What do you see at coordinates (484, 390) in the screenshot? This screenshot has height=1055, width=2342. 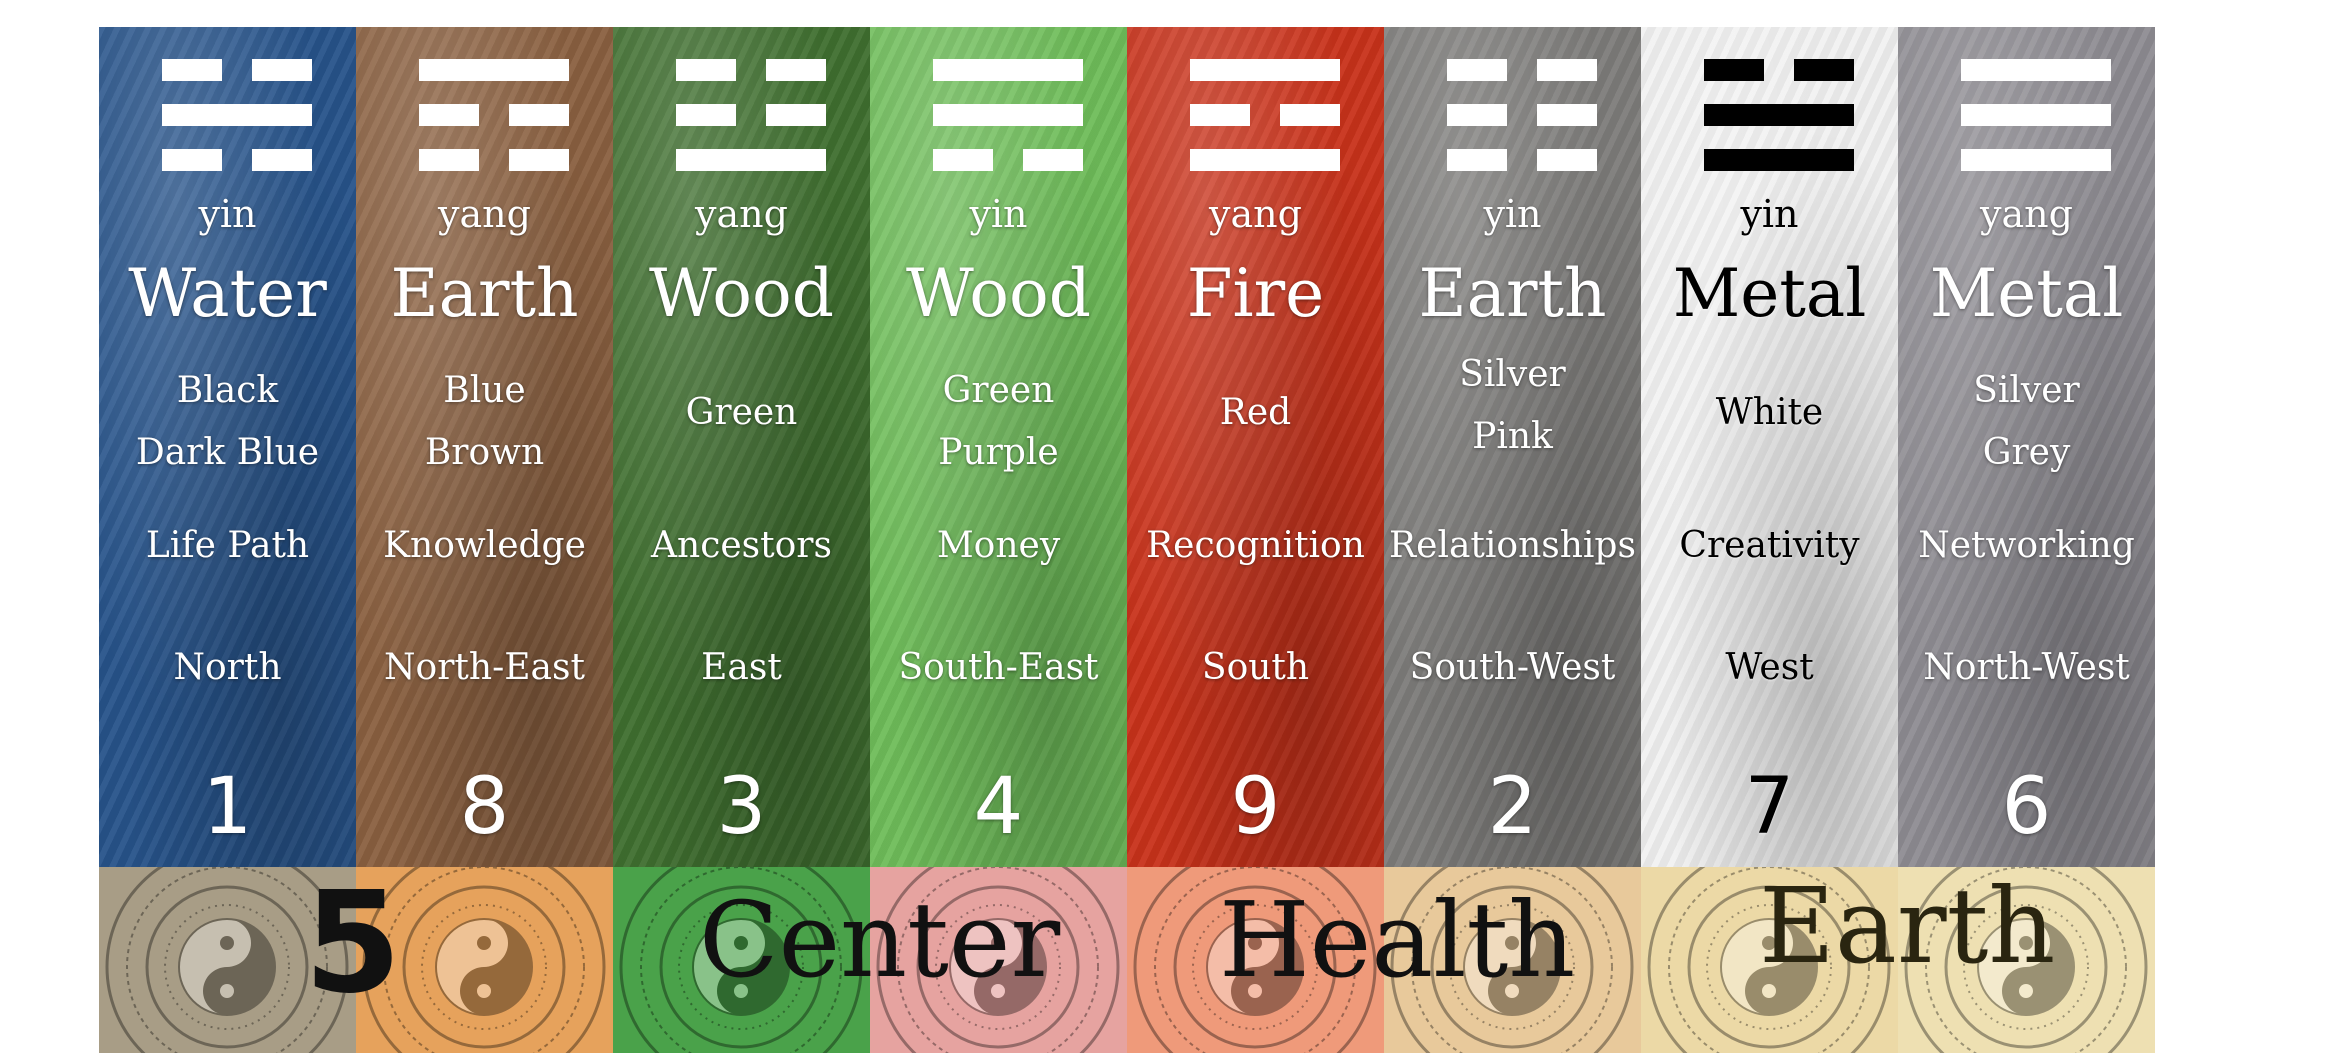 I see `color-label: Blue` at bounding box center [484, 390].